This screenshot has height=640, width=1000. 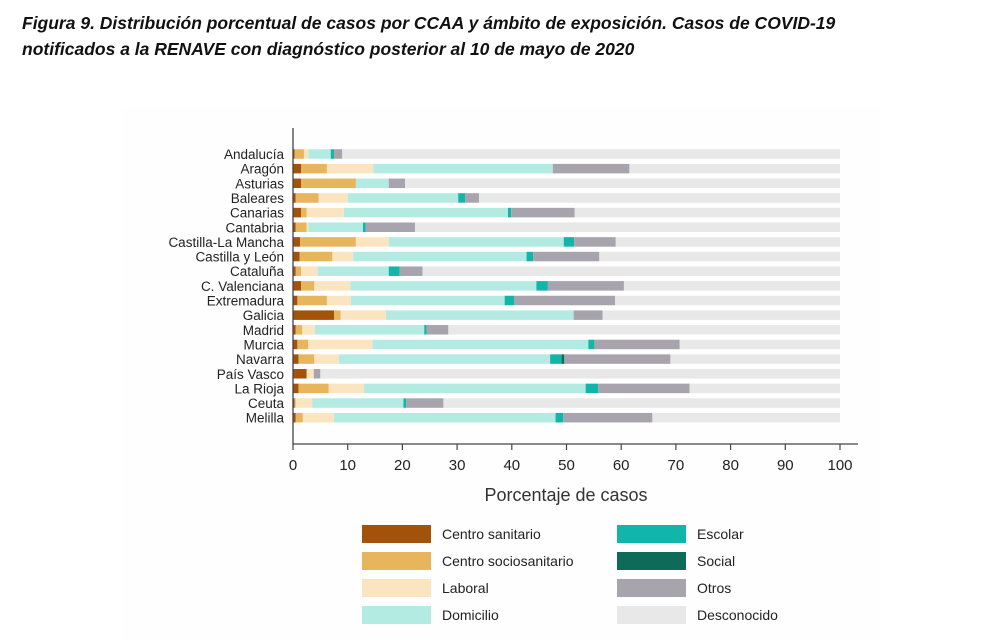 I want to click on category-label: Extremadura, so click(x=246, y=301).